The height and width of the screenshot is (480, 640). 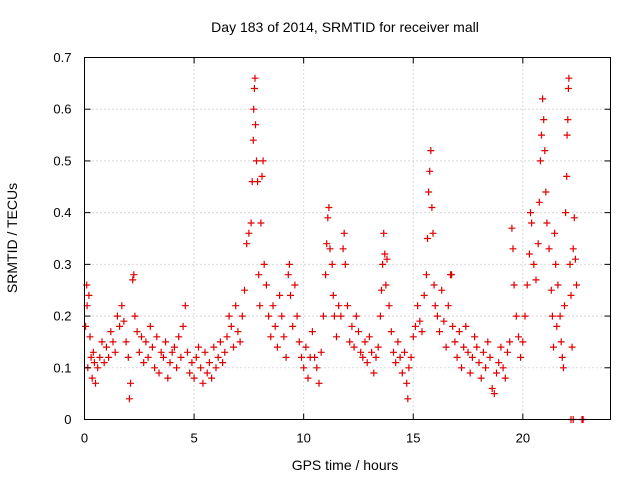 What do you see at coordinates (62, 160) in the screenshot?
I see `y-tick-label: 0.5` at bounding box center [62, 160].